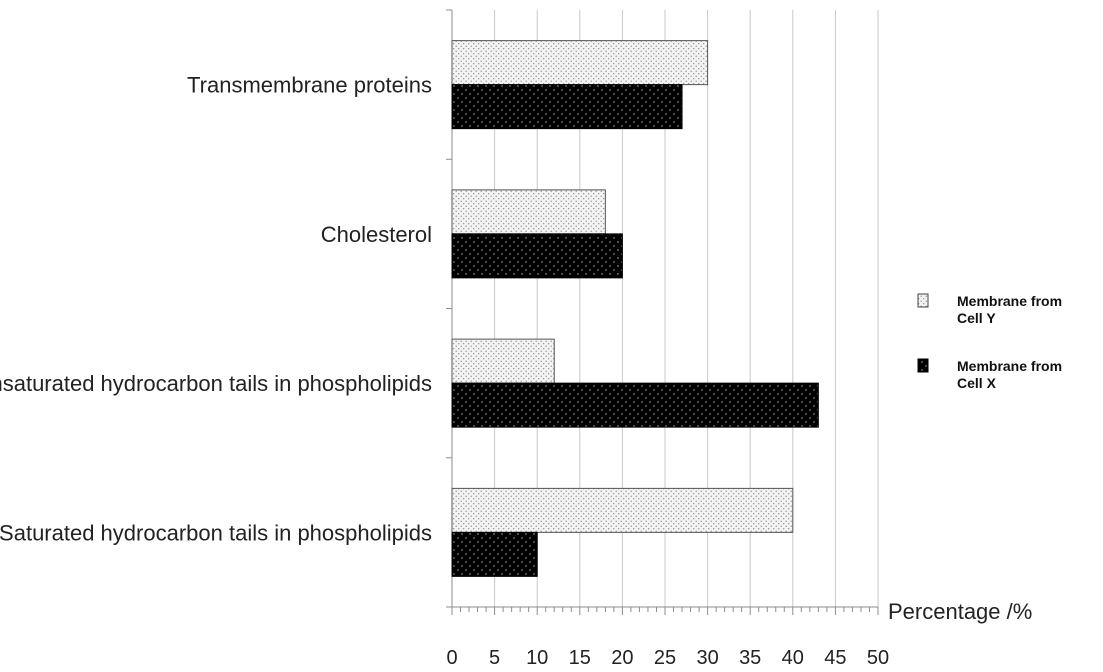 The width and height of the screenshot is (1103, 672). What do you see at coordinates (1009, 366) in the screenshot?
I see `legend-label-cell-x-line1: Membrane from` at bounding box center [1009, 366].